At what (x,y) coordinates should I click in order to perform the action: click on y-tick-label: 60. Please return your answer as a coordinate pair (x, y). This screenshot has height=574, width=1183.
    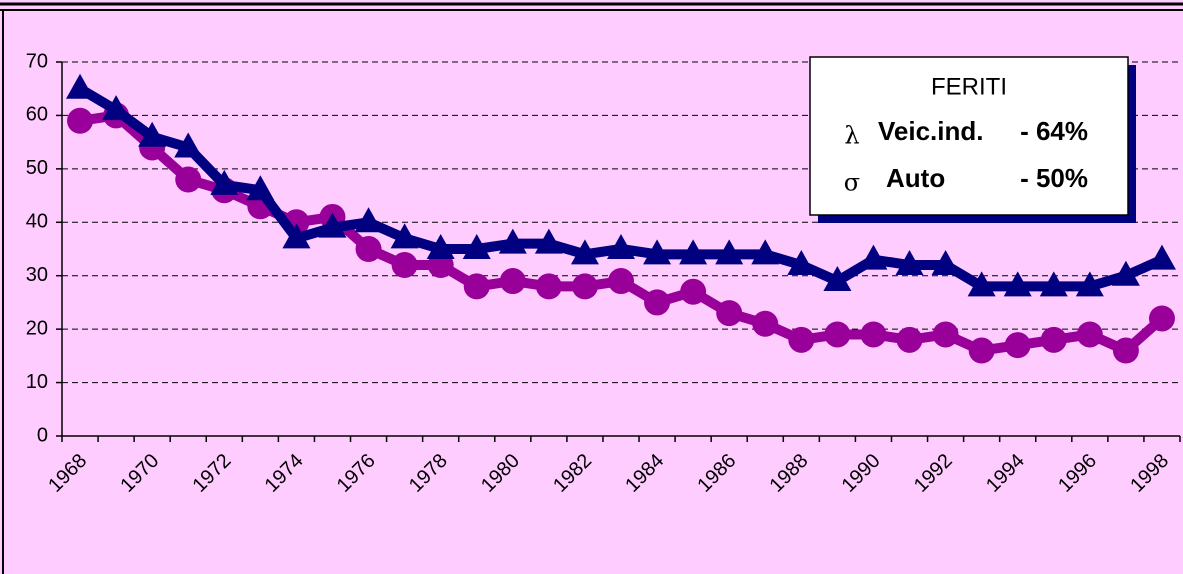
    Looking at the image, I should click on (37, 115).